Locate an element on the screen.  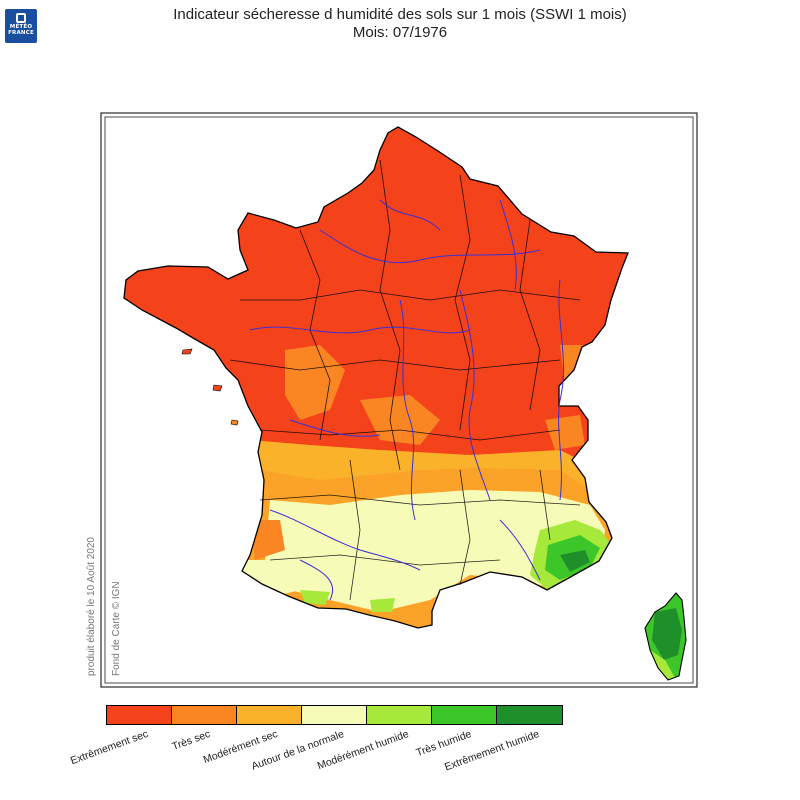
island-belle-ile is located at coordinates (187, 351).